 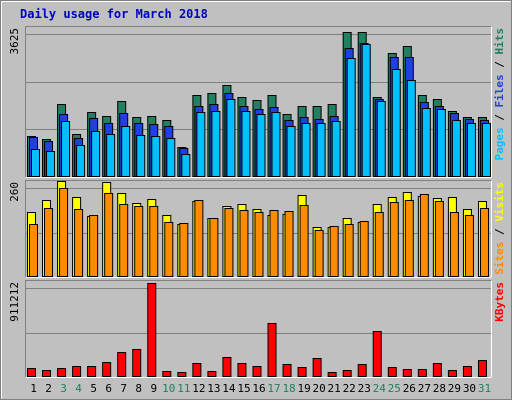 I want to click on x-tick-label-day-30: 30, so click(x=469, y=388).